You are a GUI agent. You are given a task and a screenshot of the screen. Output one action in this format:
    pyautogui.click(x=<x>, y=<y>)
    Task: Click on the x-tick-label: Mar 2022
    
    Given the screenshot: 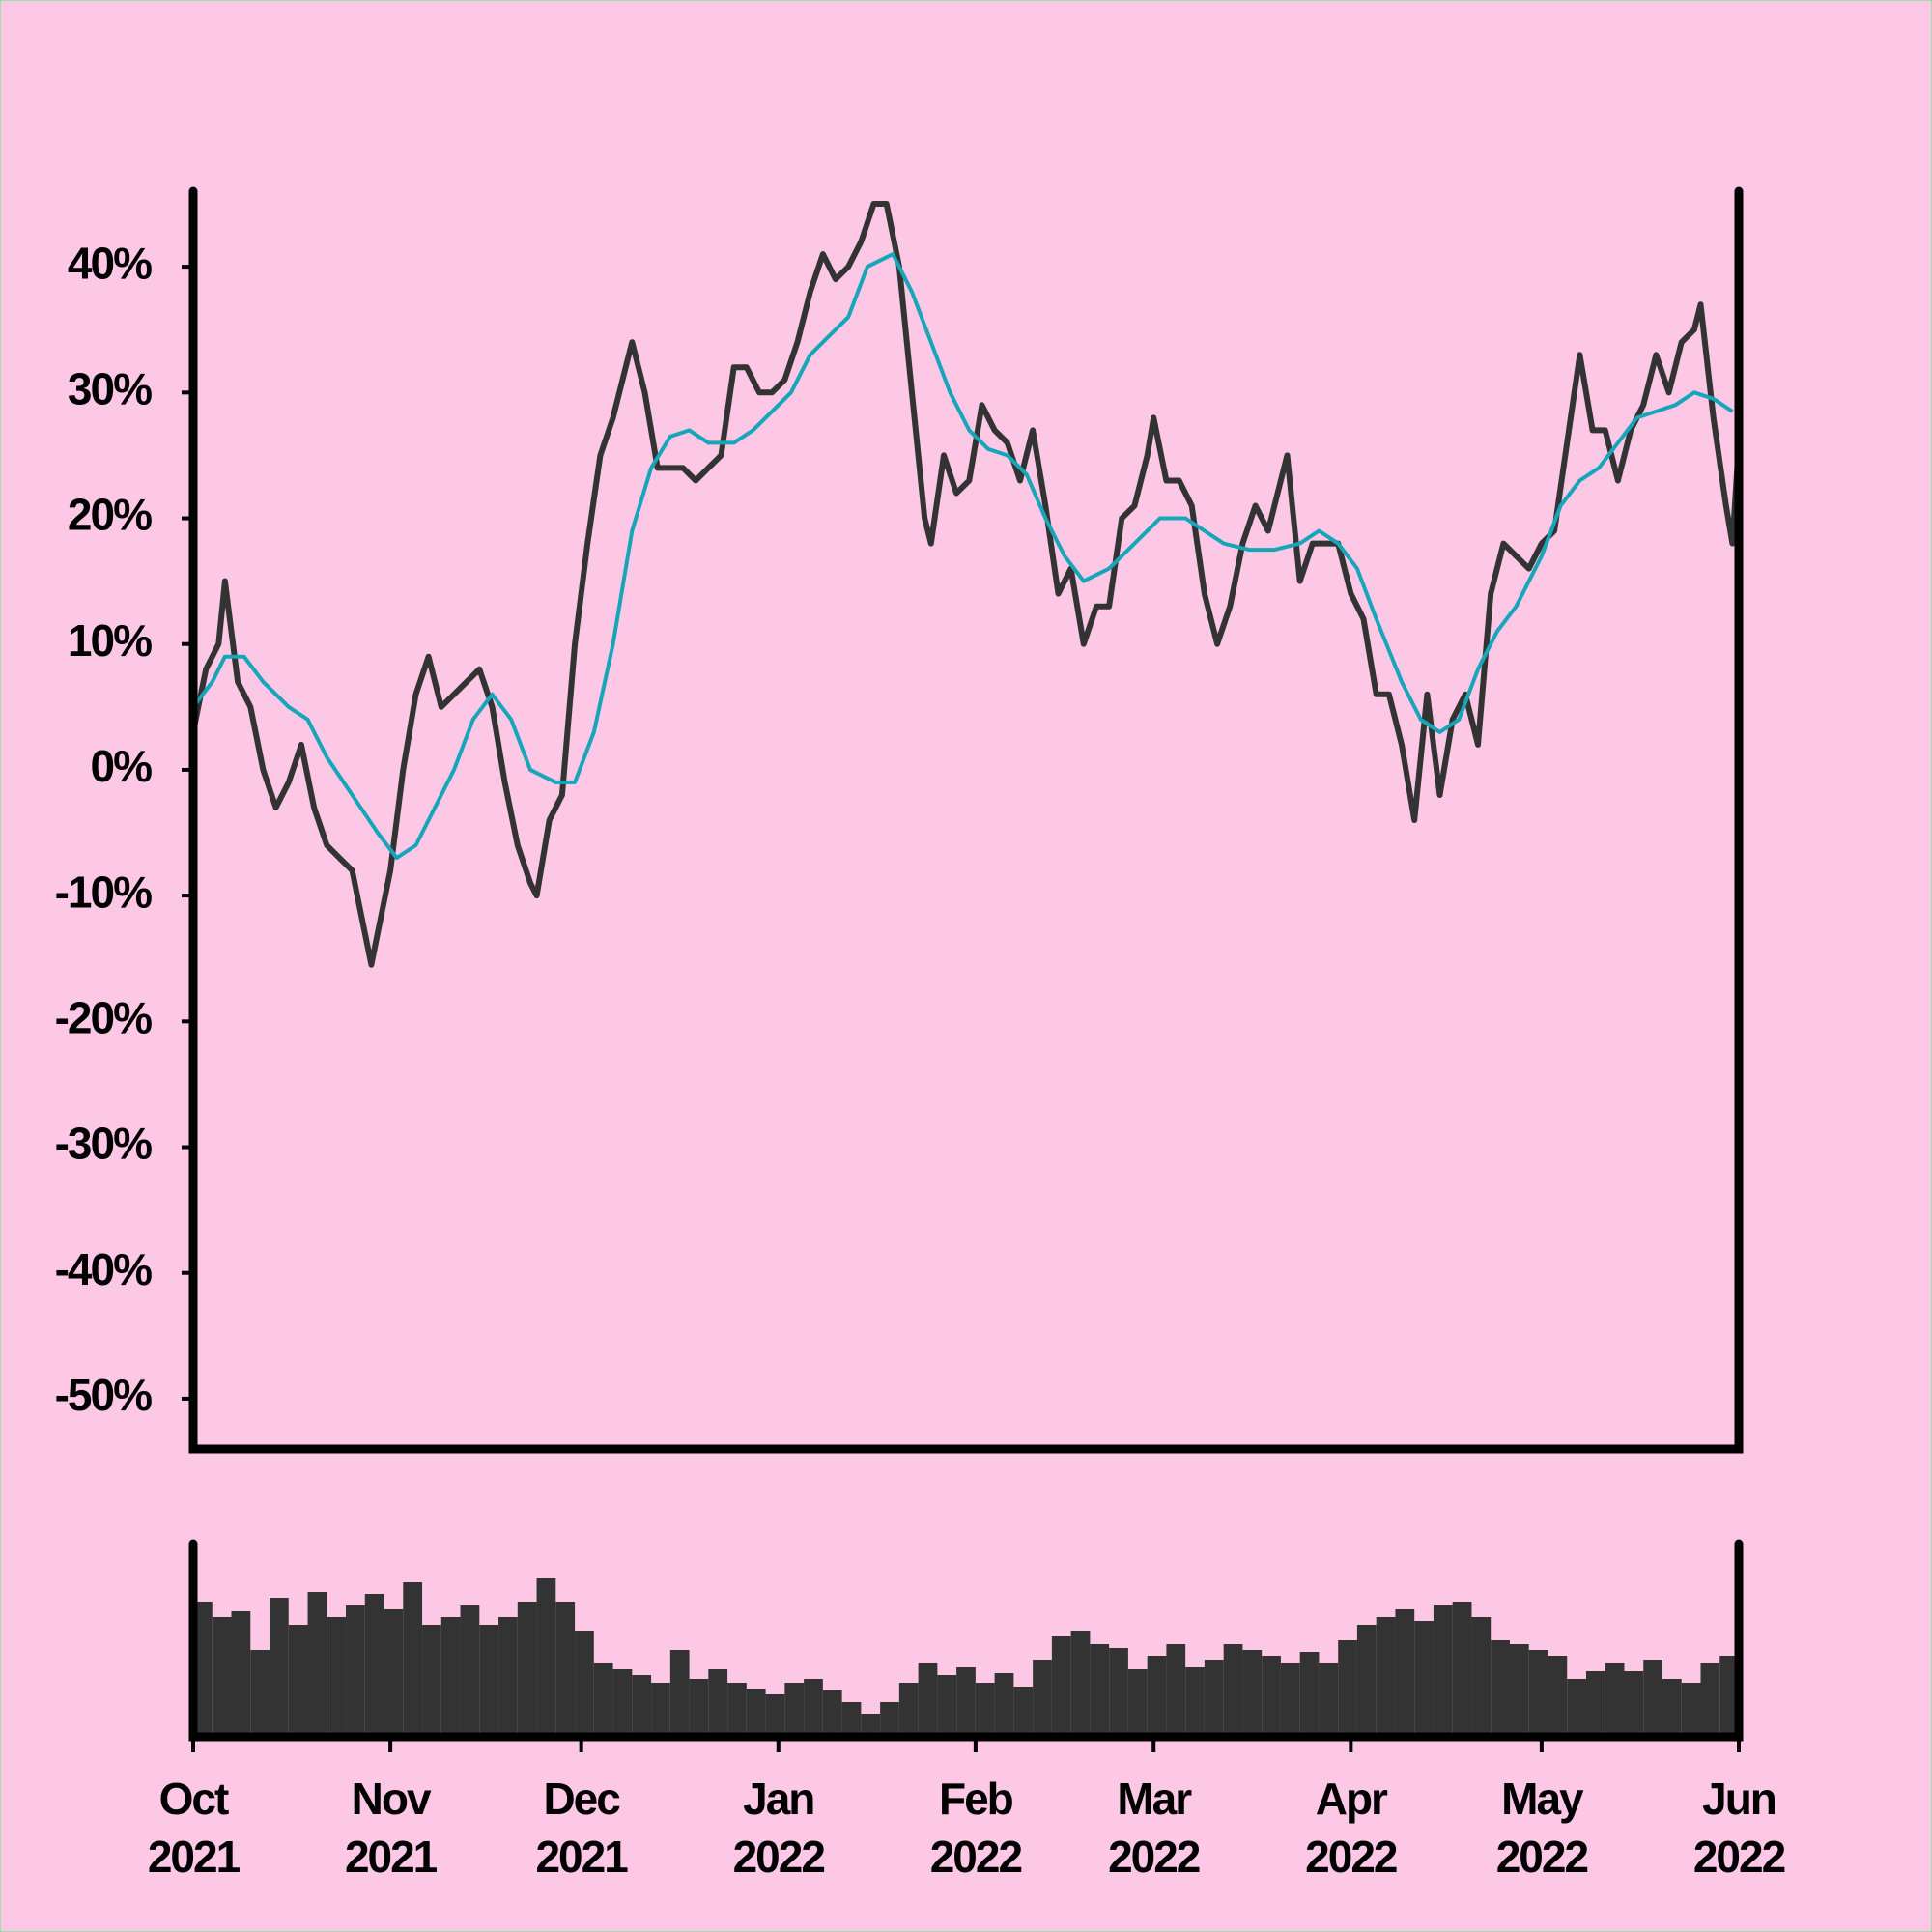 What is the action you would take?
    pyautogui.click(x=1154, y=1828)
    